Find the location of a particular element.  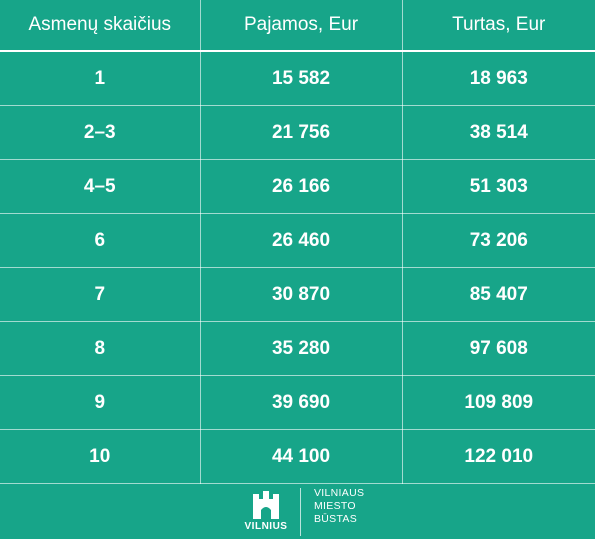

cell-income: 30 870 is located at coordinates (301, 294).